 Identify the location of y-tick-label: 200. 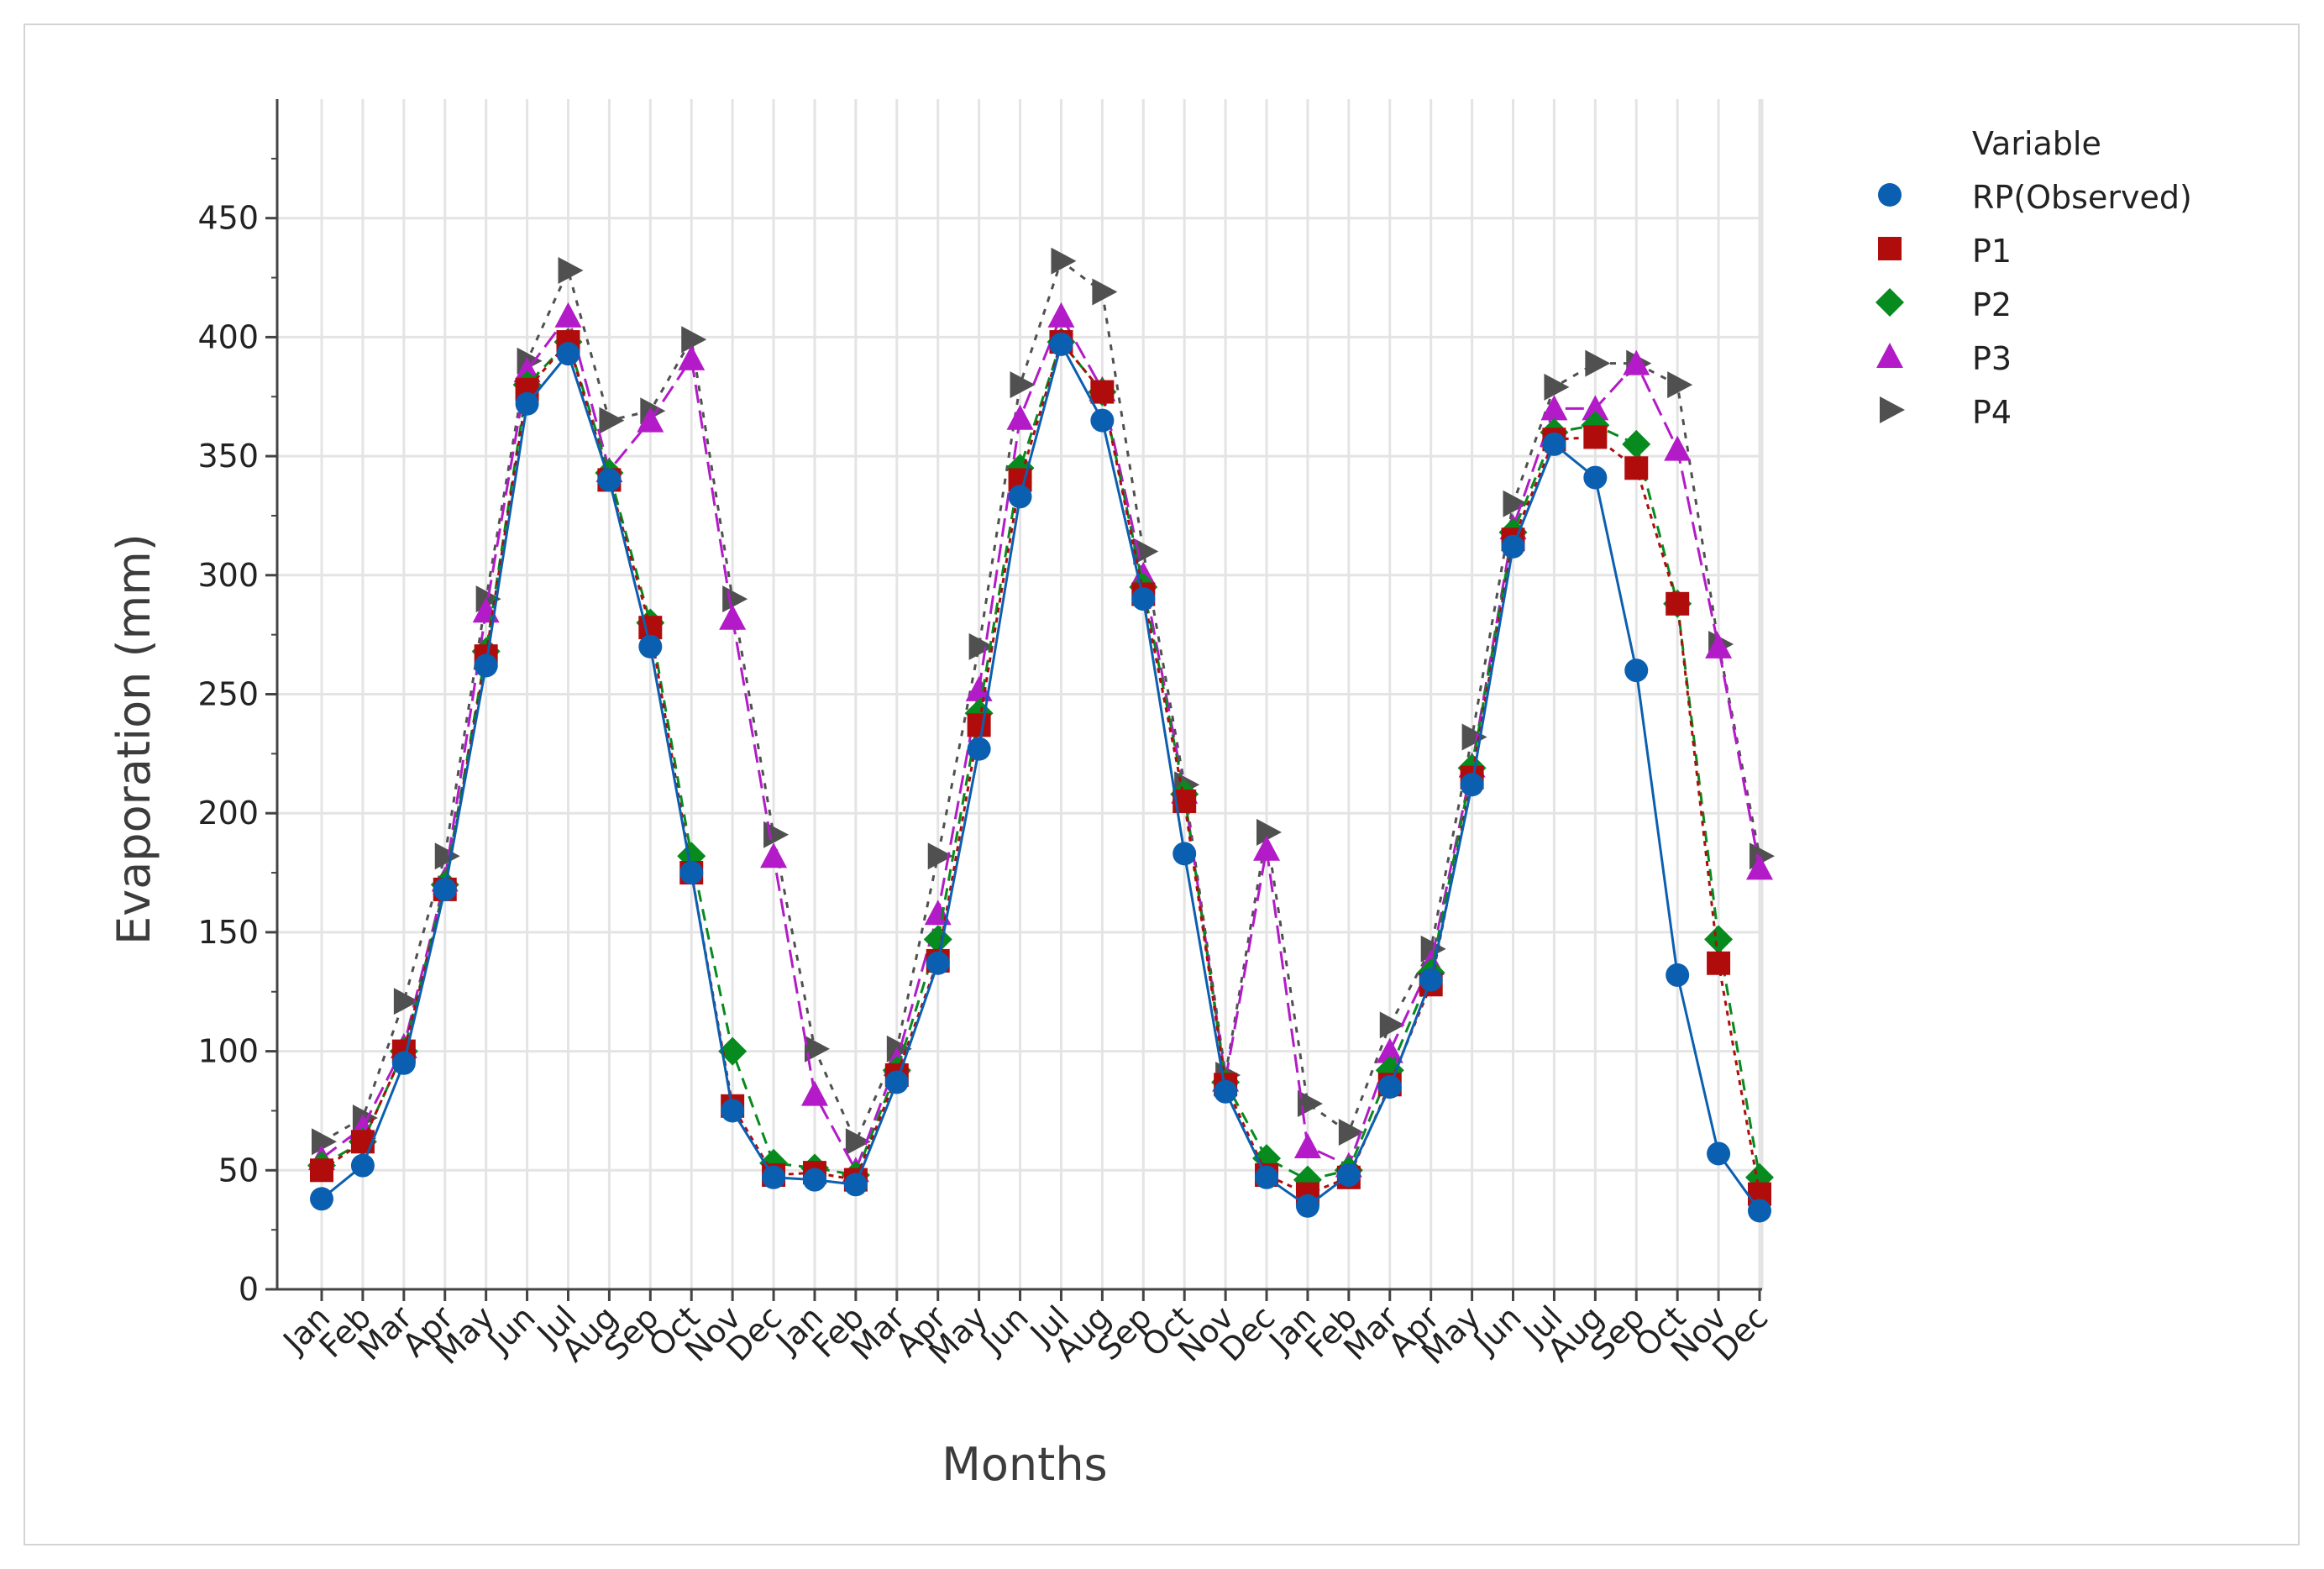
(228, 814).